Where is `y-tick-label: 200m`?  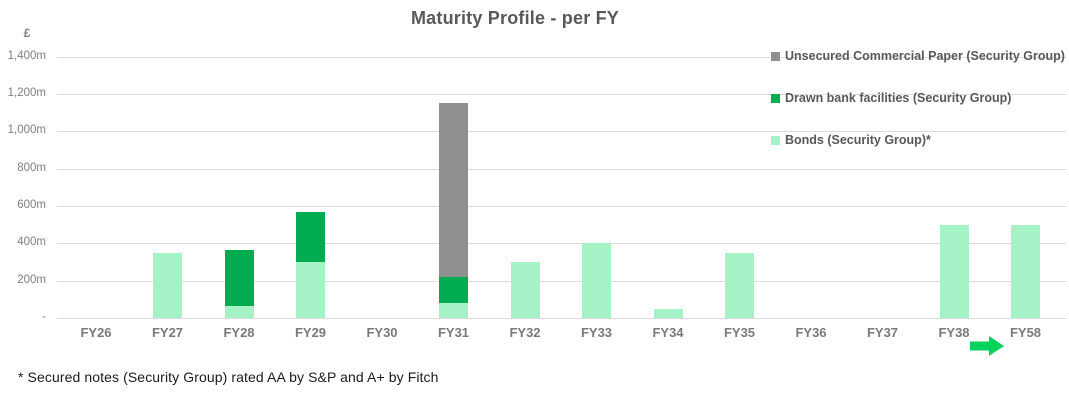
y-tick-label: 200m is located at coordinates (31, 279).